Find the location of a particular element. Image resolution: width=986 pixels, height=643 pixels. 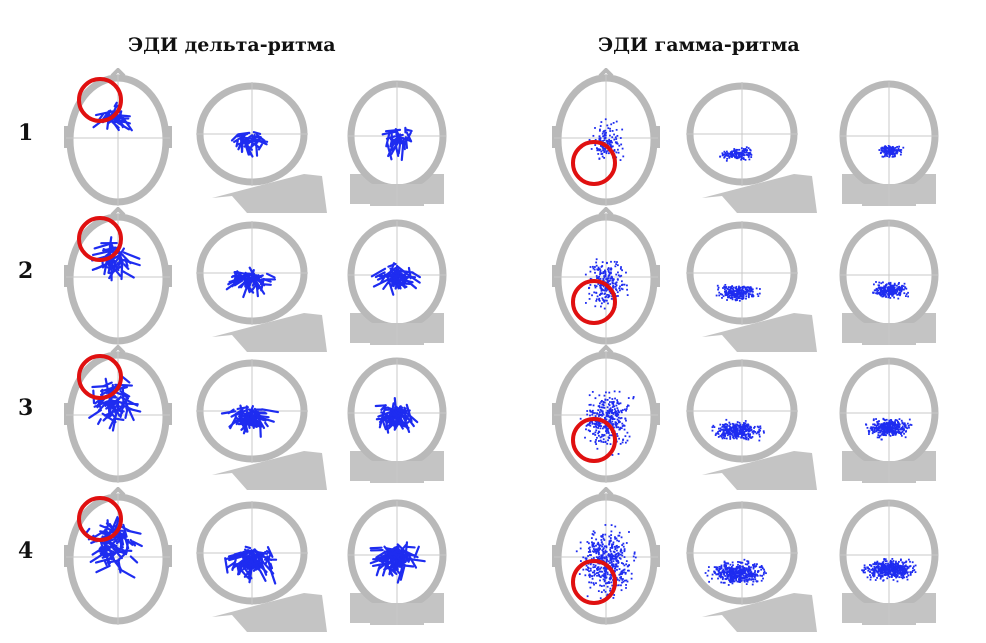

gamma-row1-axial-view is located at coordinates (606, 137).